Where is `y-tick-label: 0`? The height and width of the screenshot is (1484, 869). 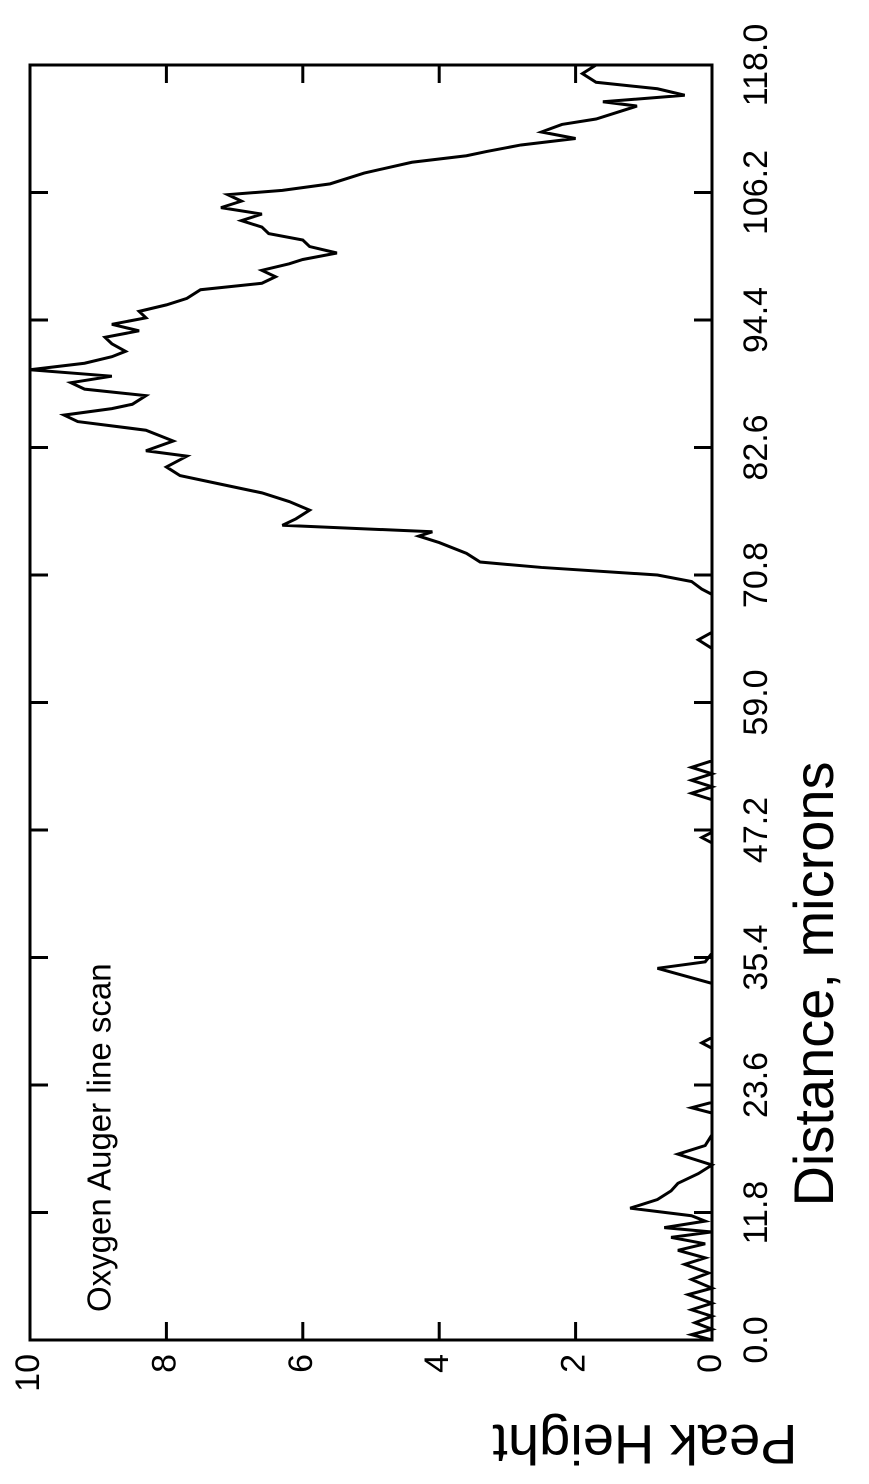 y-tick-label: 0 is located at coordinates (710, 1363).